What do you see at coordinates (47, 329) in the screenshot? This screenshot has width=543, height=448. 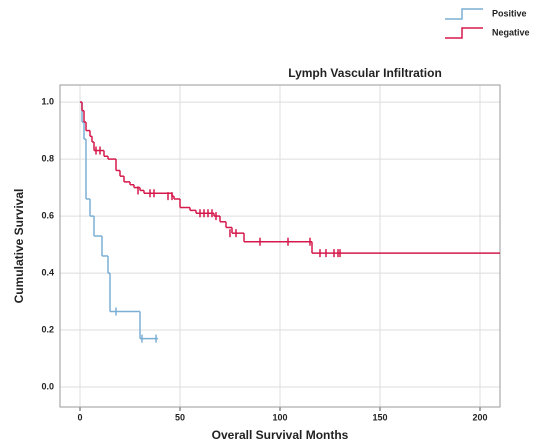 I see `y-tick-label: 0.2` at bounding box center [47, 329].